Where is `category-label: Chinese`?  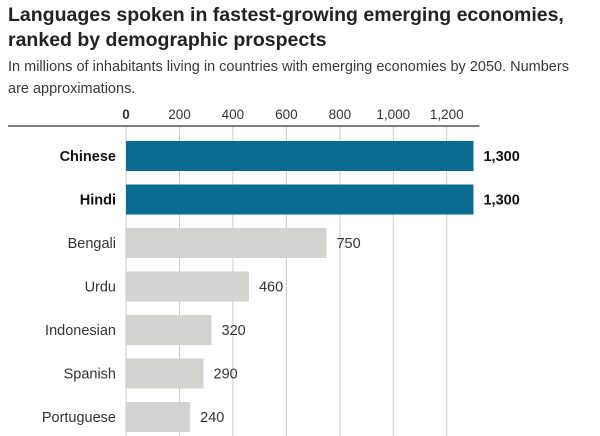 category-label: Chinese is located at coordinates (88, 157).